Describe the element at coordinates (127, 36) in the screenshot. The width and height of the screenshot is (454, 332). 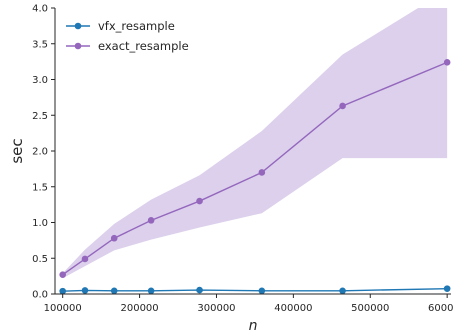
I see `legend: vfx_resample exact_resample` at that location.